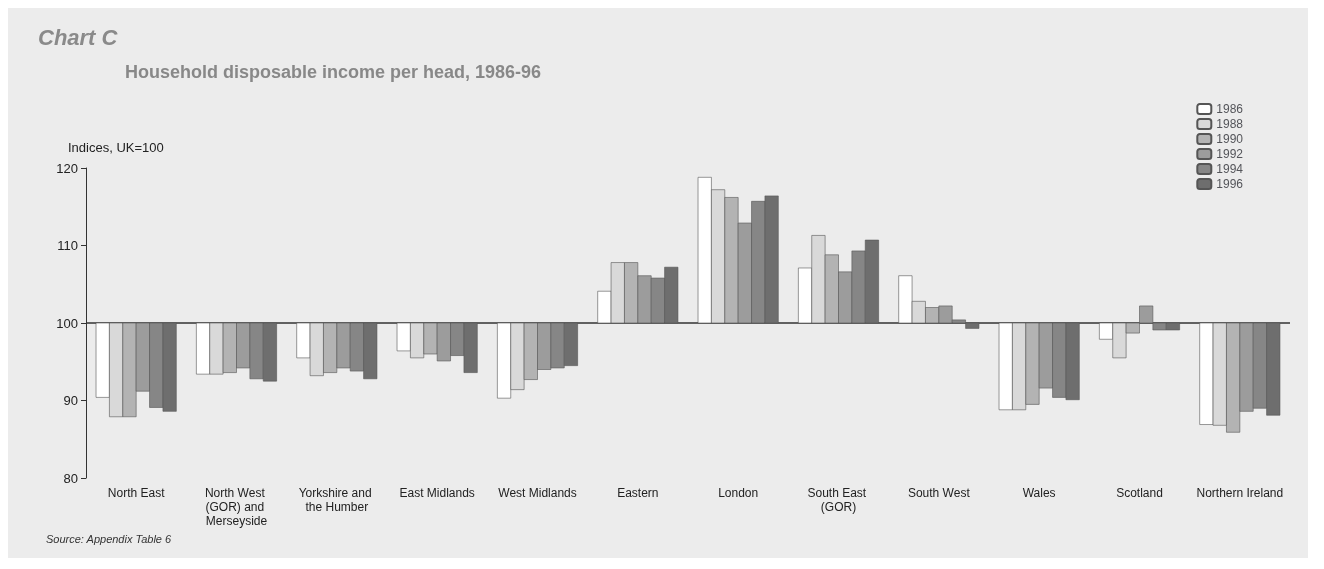 The height and width of the screenshot is (569, 1324). What do you see at coordinates (1039, 493) in the screenshot?
I see `x-tick-label: Wales` at bounding box center [1039, 493].